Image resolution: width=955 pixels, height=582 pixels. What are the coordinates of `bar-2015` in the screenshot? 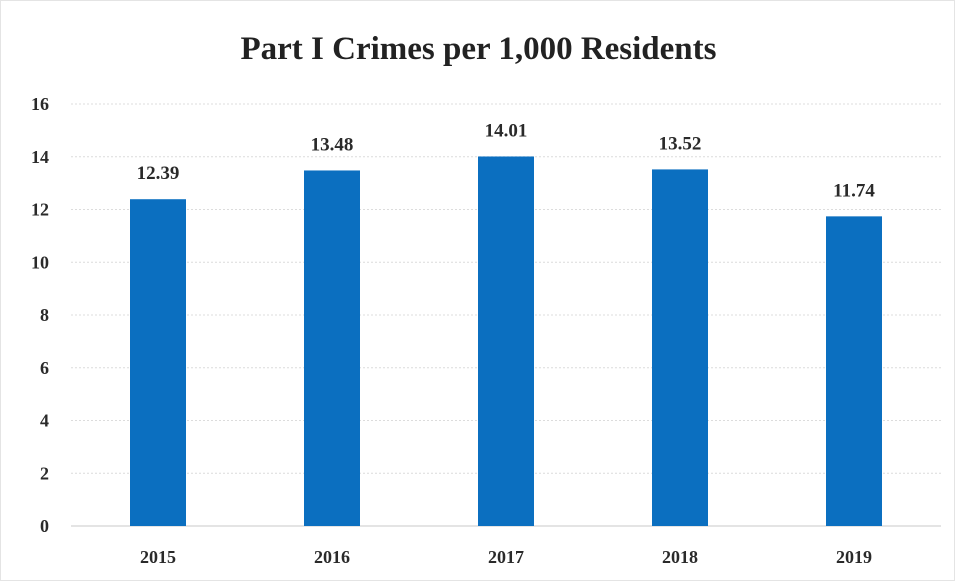 It's located at (158, 362).